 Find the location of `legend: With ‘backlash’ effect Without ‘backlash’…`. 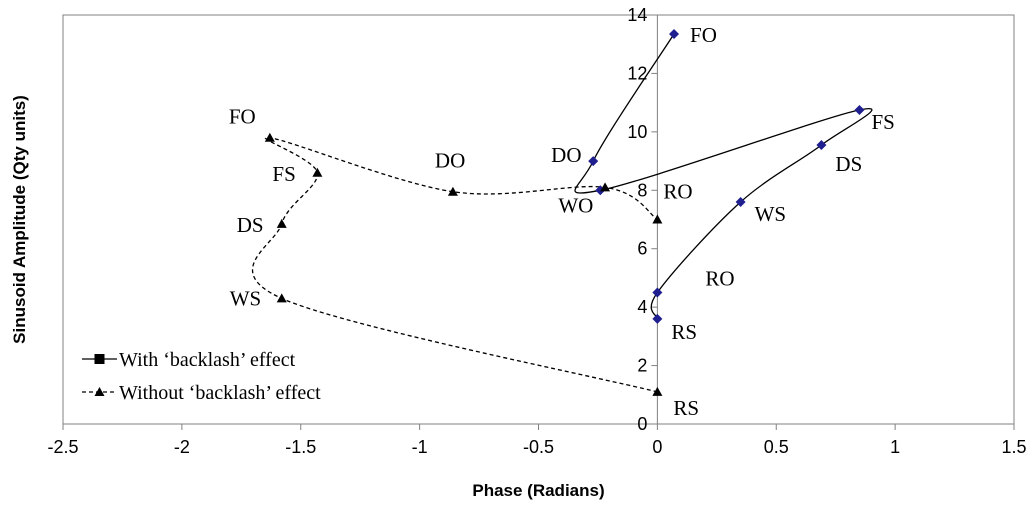

legend: With ‘backlash’ effect Without ‘backlash’… is located at coordinates (201, 376).